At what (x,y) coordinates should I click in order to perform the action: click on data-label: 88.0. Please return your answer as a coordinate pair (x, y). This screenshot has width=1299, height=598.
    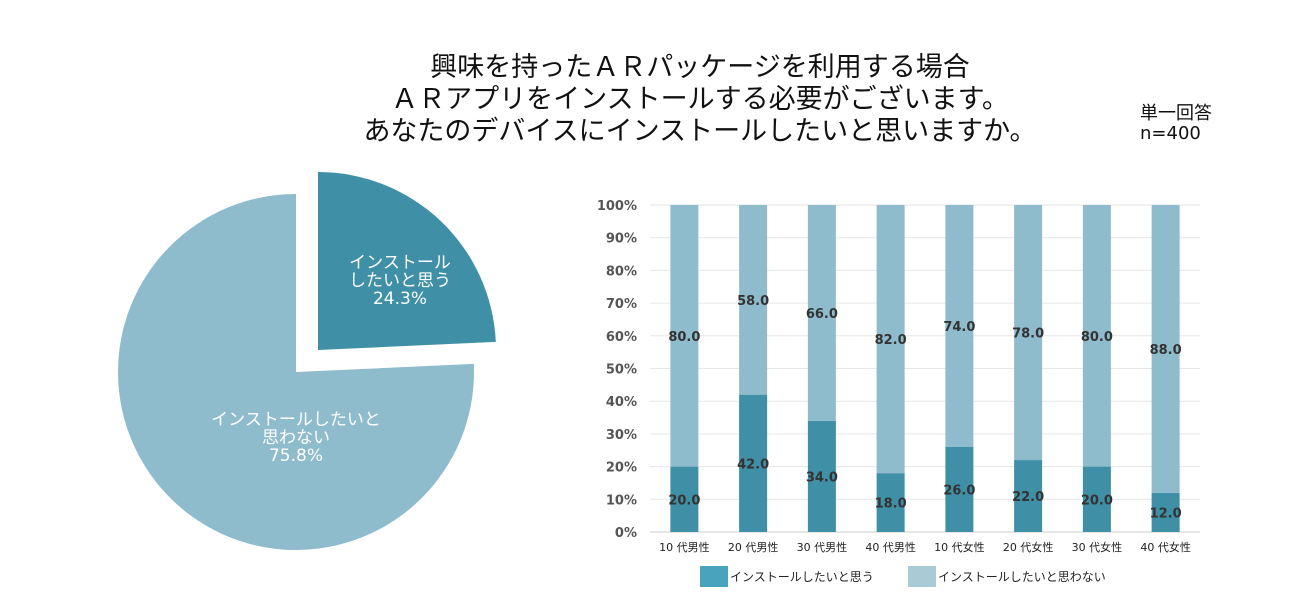
    Looking at the image, I should click on (1166, 350).